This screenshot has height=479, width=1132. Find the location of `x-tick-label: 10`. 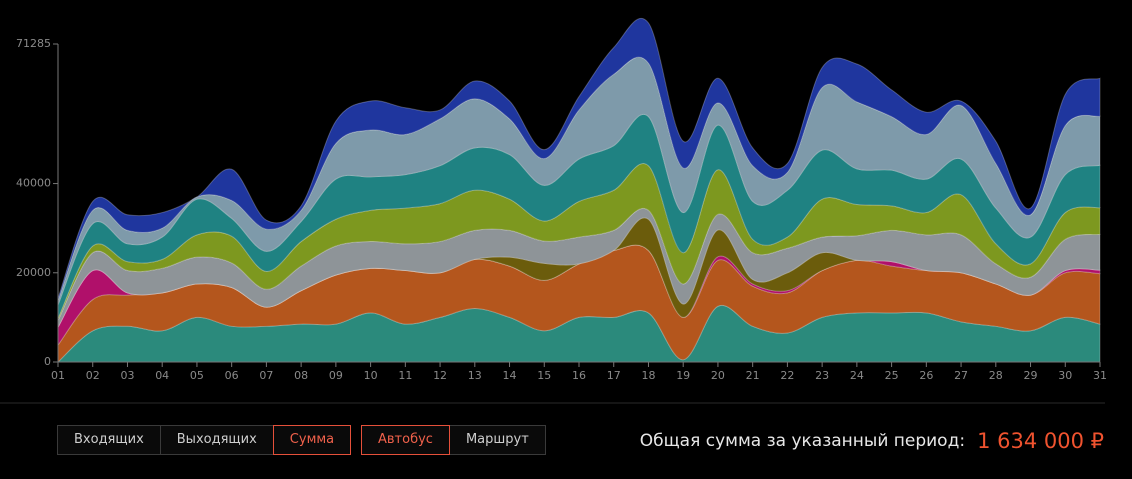

x-tick-label: 10 is located at coordinates (371, 375).